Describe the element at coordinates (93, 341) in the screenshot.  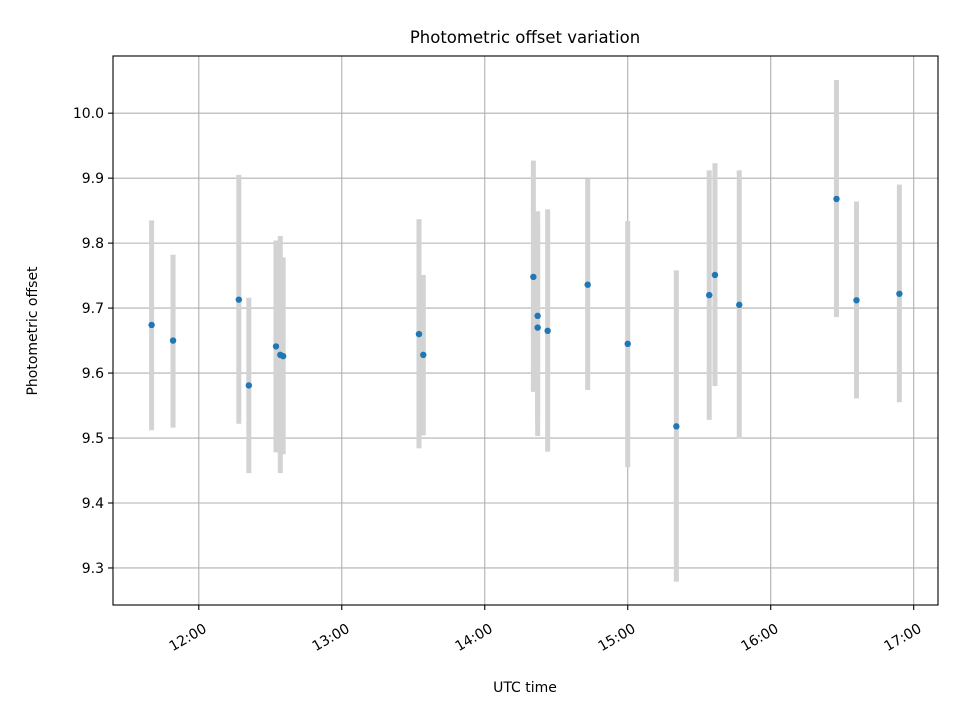
I see `y-axis: 9.3 9.4 9.5 9.6 9.7 9.8 9.9 10.0` at that location.